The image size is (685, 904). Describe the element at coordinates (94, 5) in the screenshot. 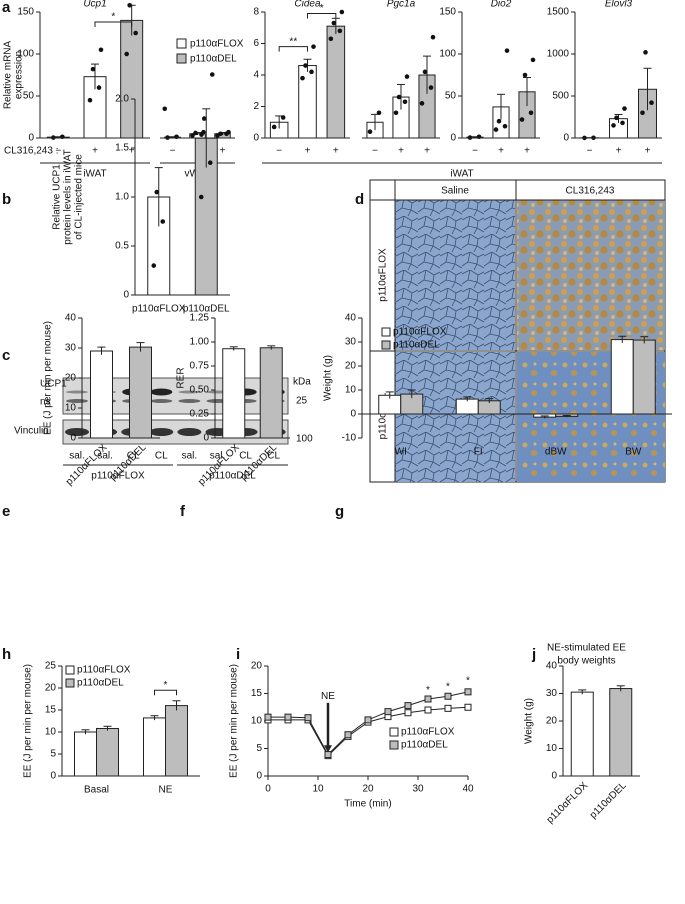

I see `chart-title: Ucp1` at that location.